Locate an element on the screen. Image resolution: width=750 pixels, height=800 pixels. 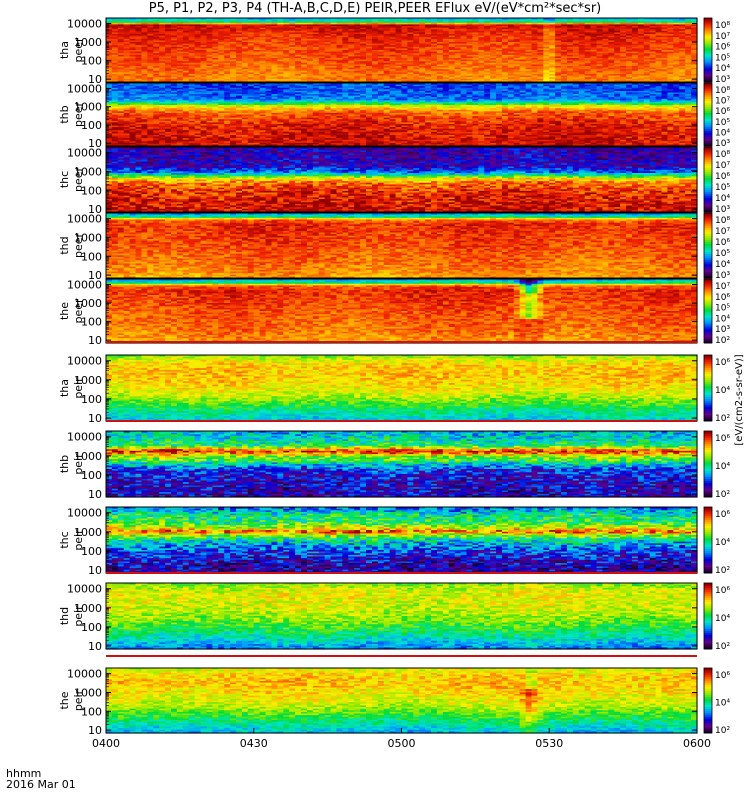
panel-tha-peer: 10100100010000tha peer10⁸10⁷10⁶10⁵10⁴10³ is located at coordinates (394, 52).